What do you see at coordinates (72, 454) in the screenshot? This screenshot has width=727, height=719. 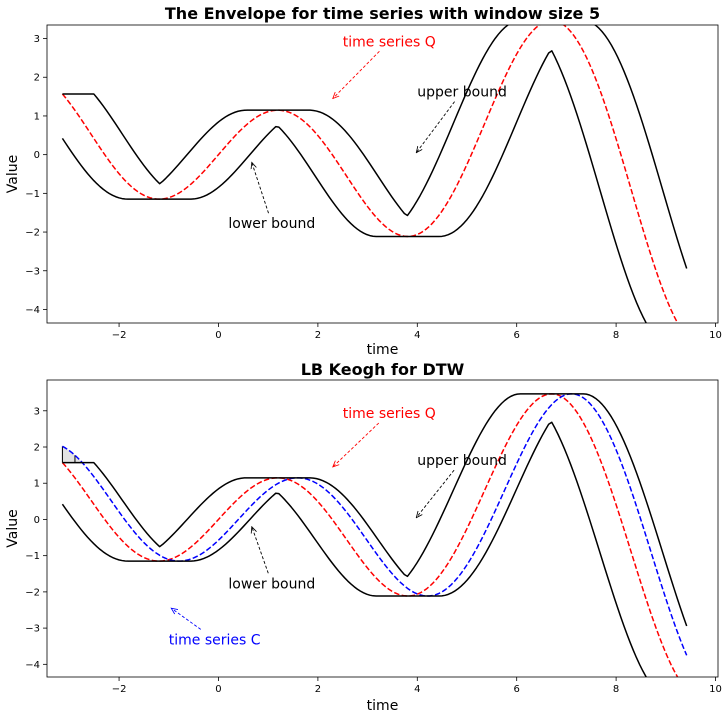 I see `above-upper-region` at bounding box center [72, 454].